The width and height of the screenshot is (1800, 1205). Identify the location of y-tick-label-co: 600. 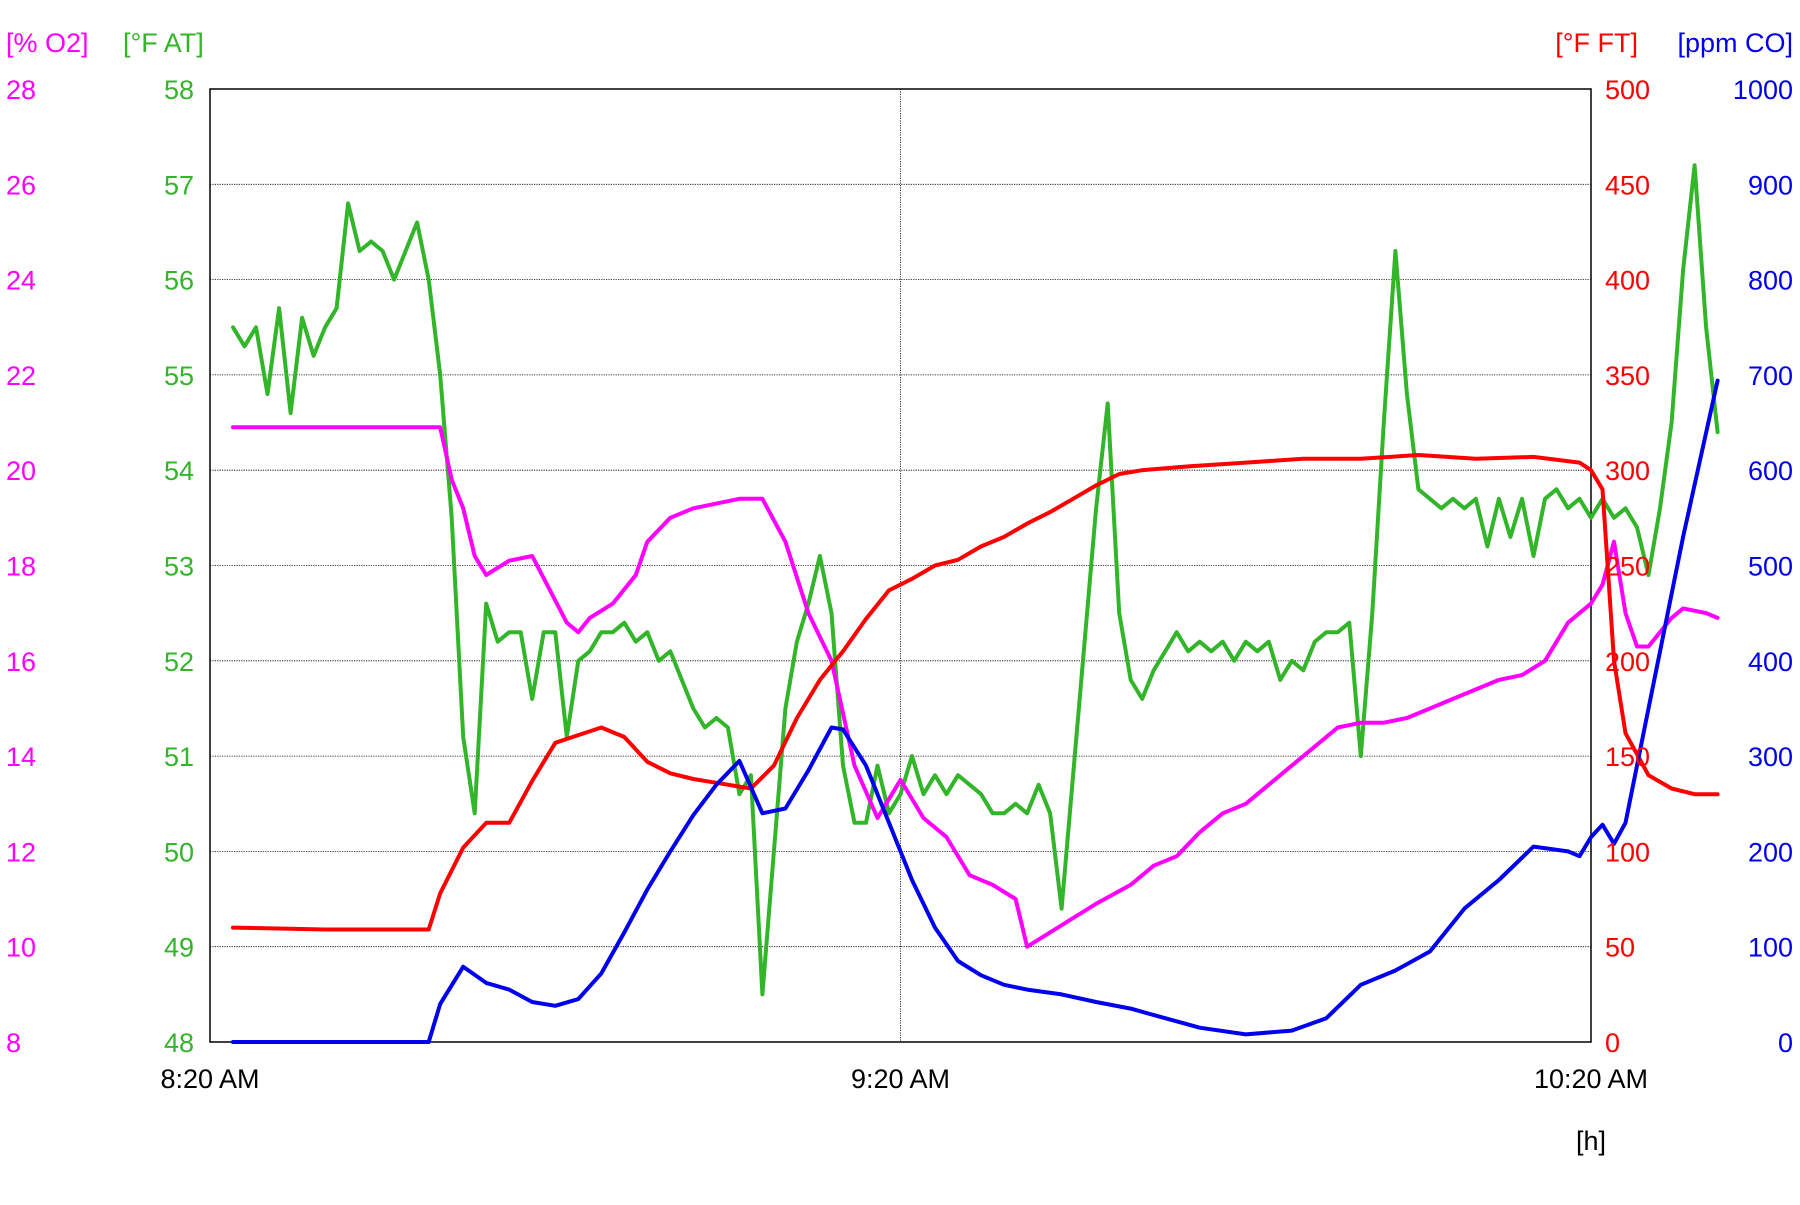
(1770, 471).